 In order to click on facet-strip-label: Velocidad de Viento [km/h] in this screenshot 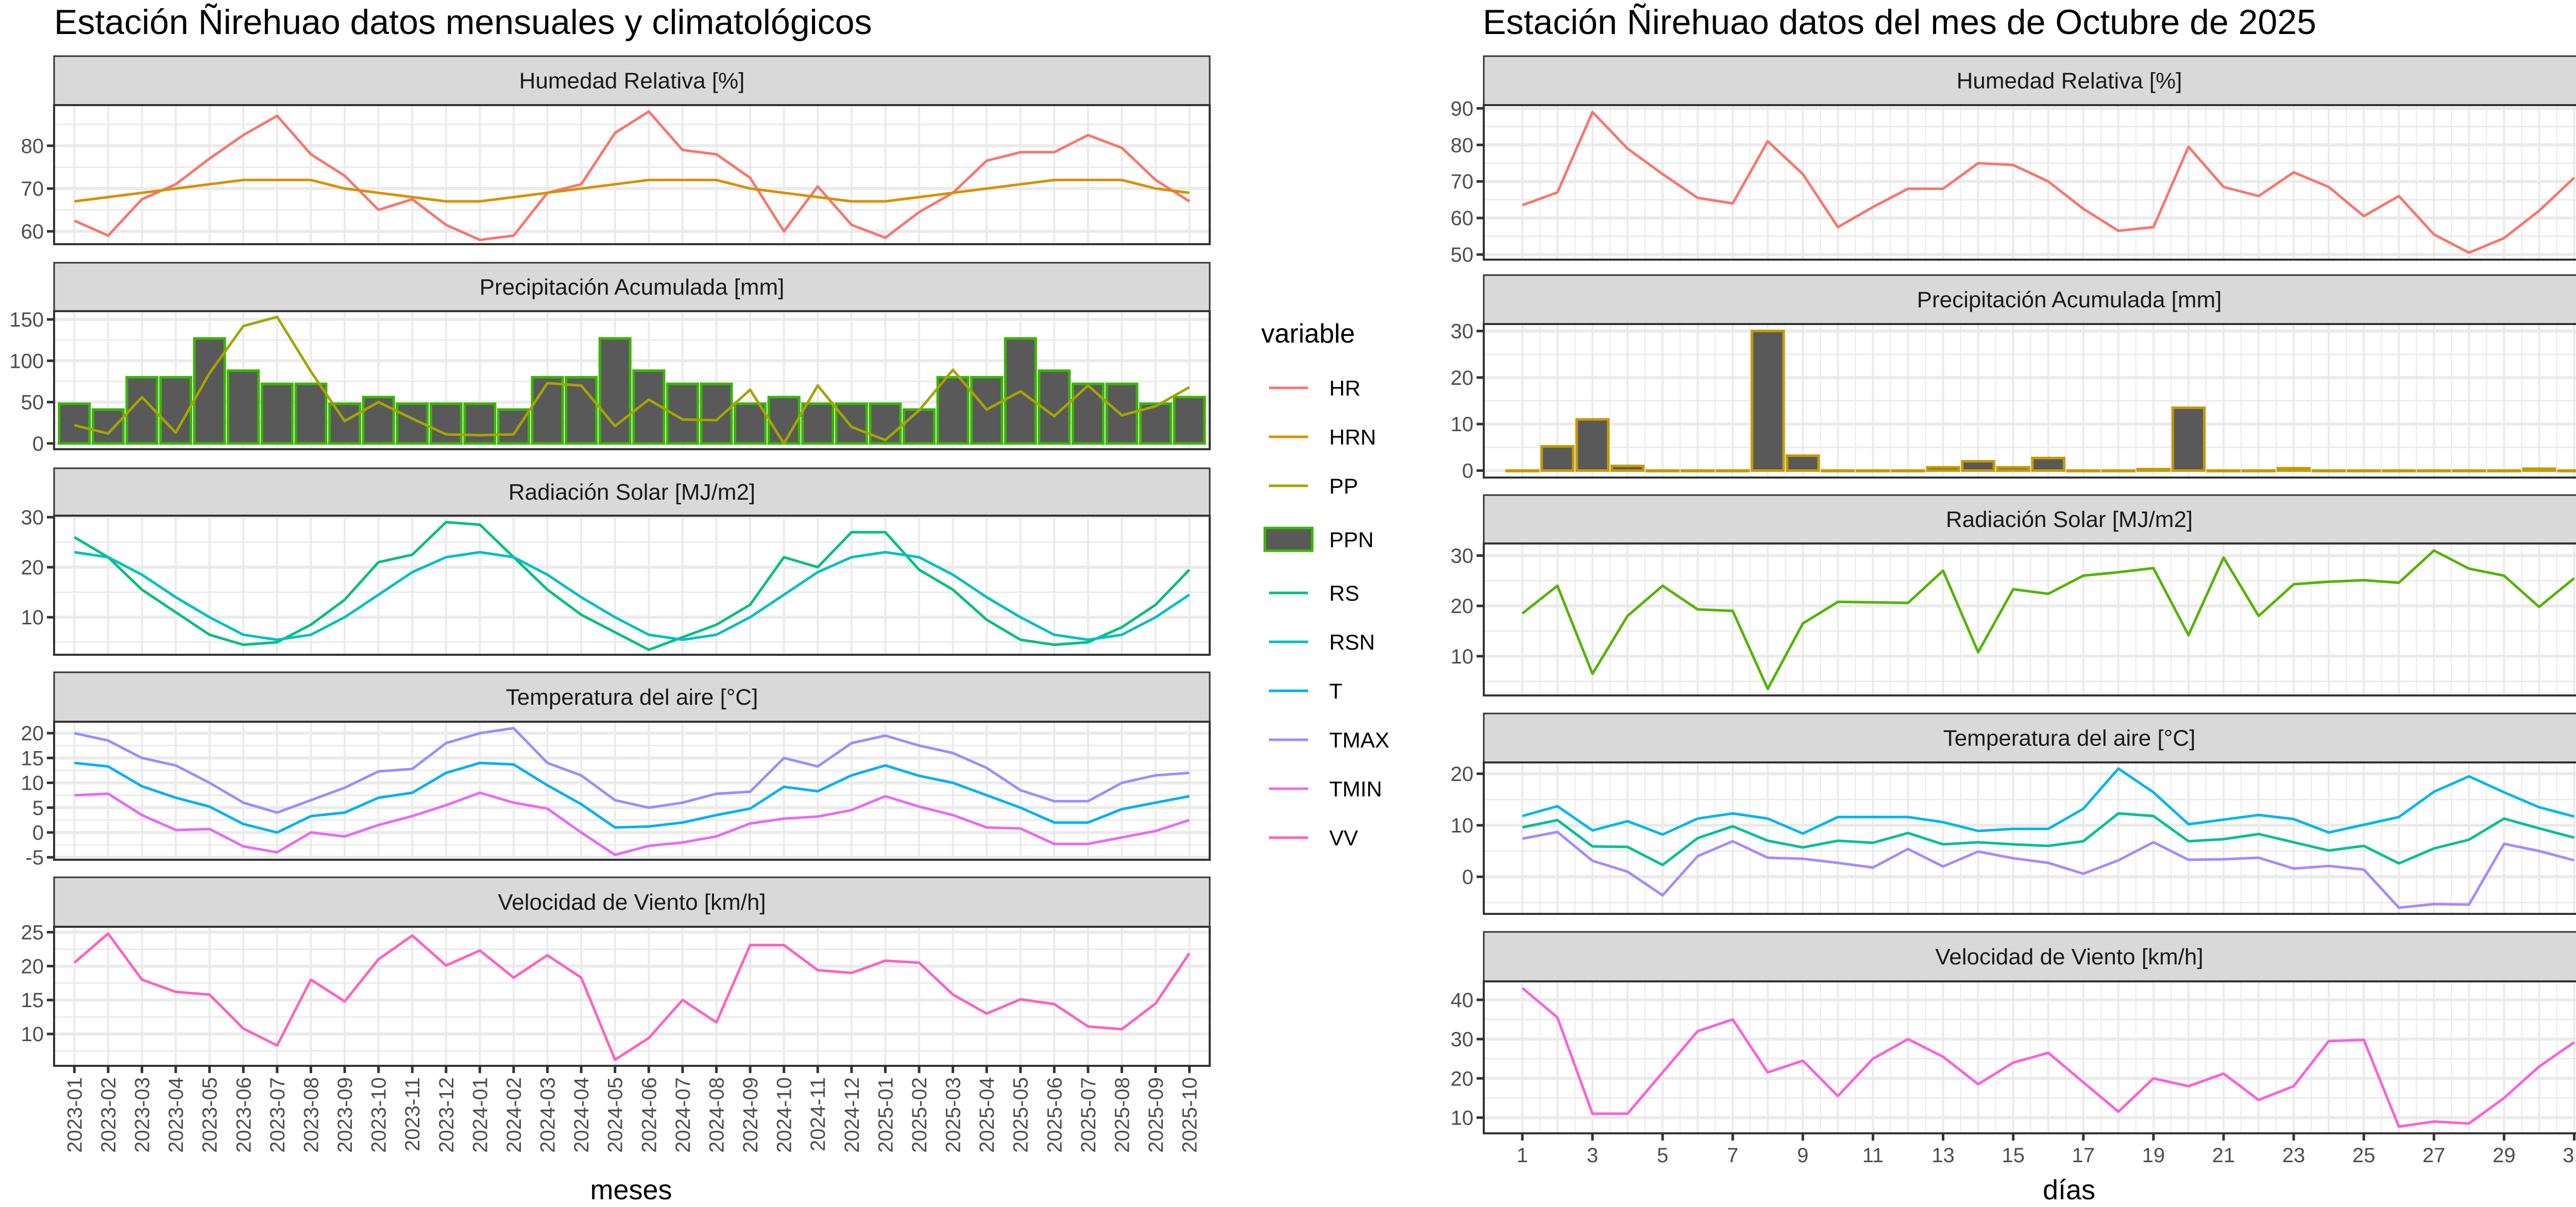, I will do `click(632, 902)`.